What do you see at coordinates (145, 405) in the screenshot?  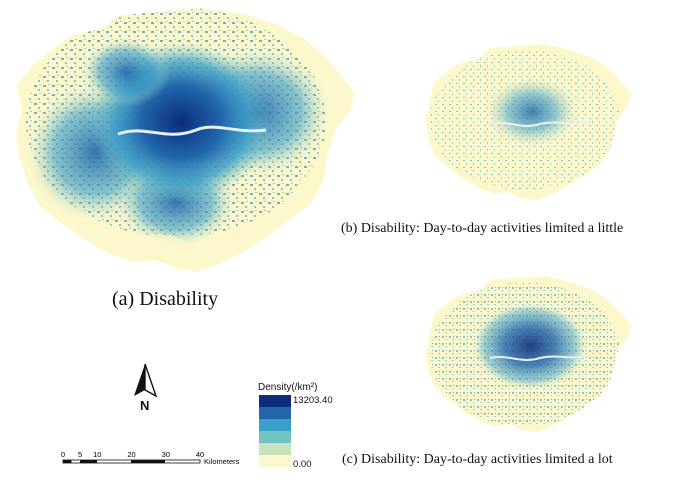 I see `north-label: N` at bounding box center [145, 405].